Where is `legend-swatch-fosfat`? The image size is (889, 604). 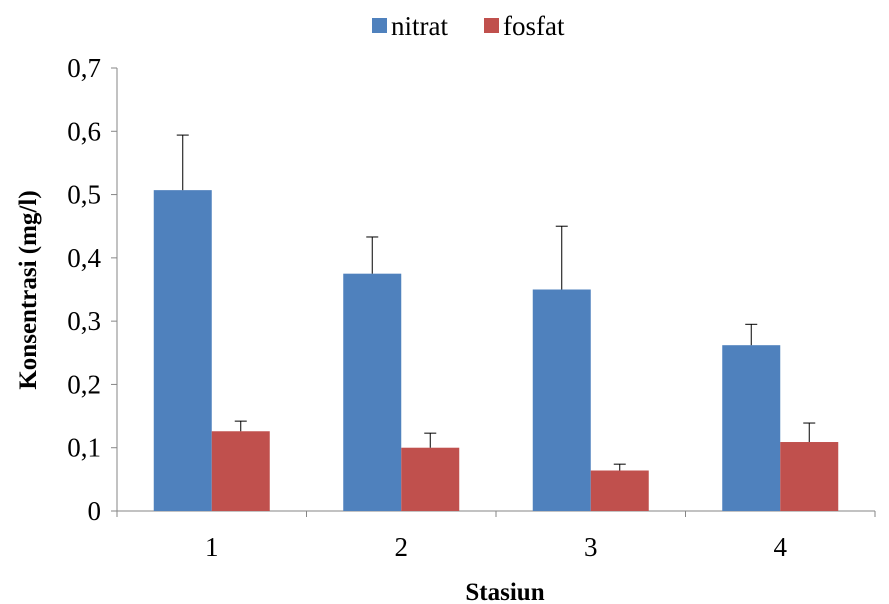
legend-swatch-fosfat is located at coordinates (491, 25).